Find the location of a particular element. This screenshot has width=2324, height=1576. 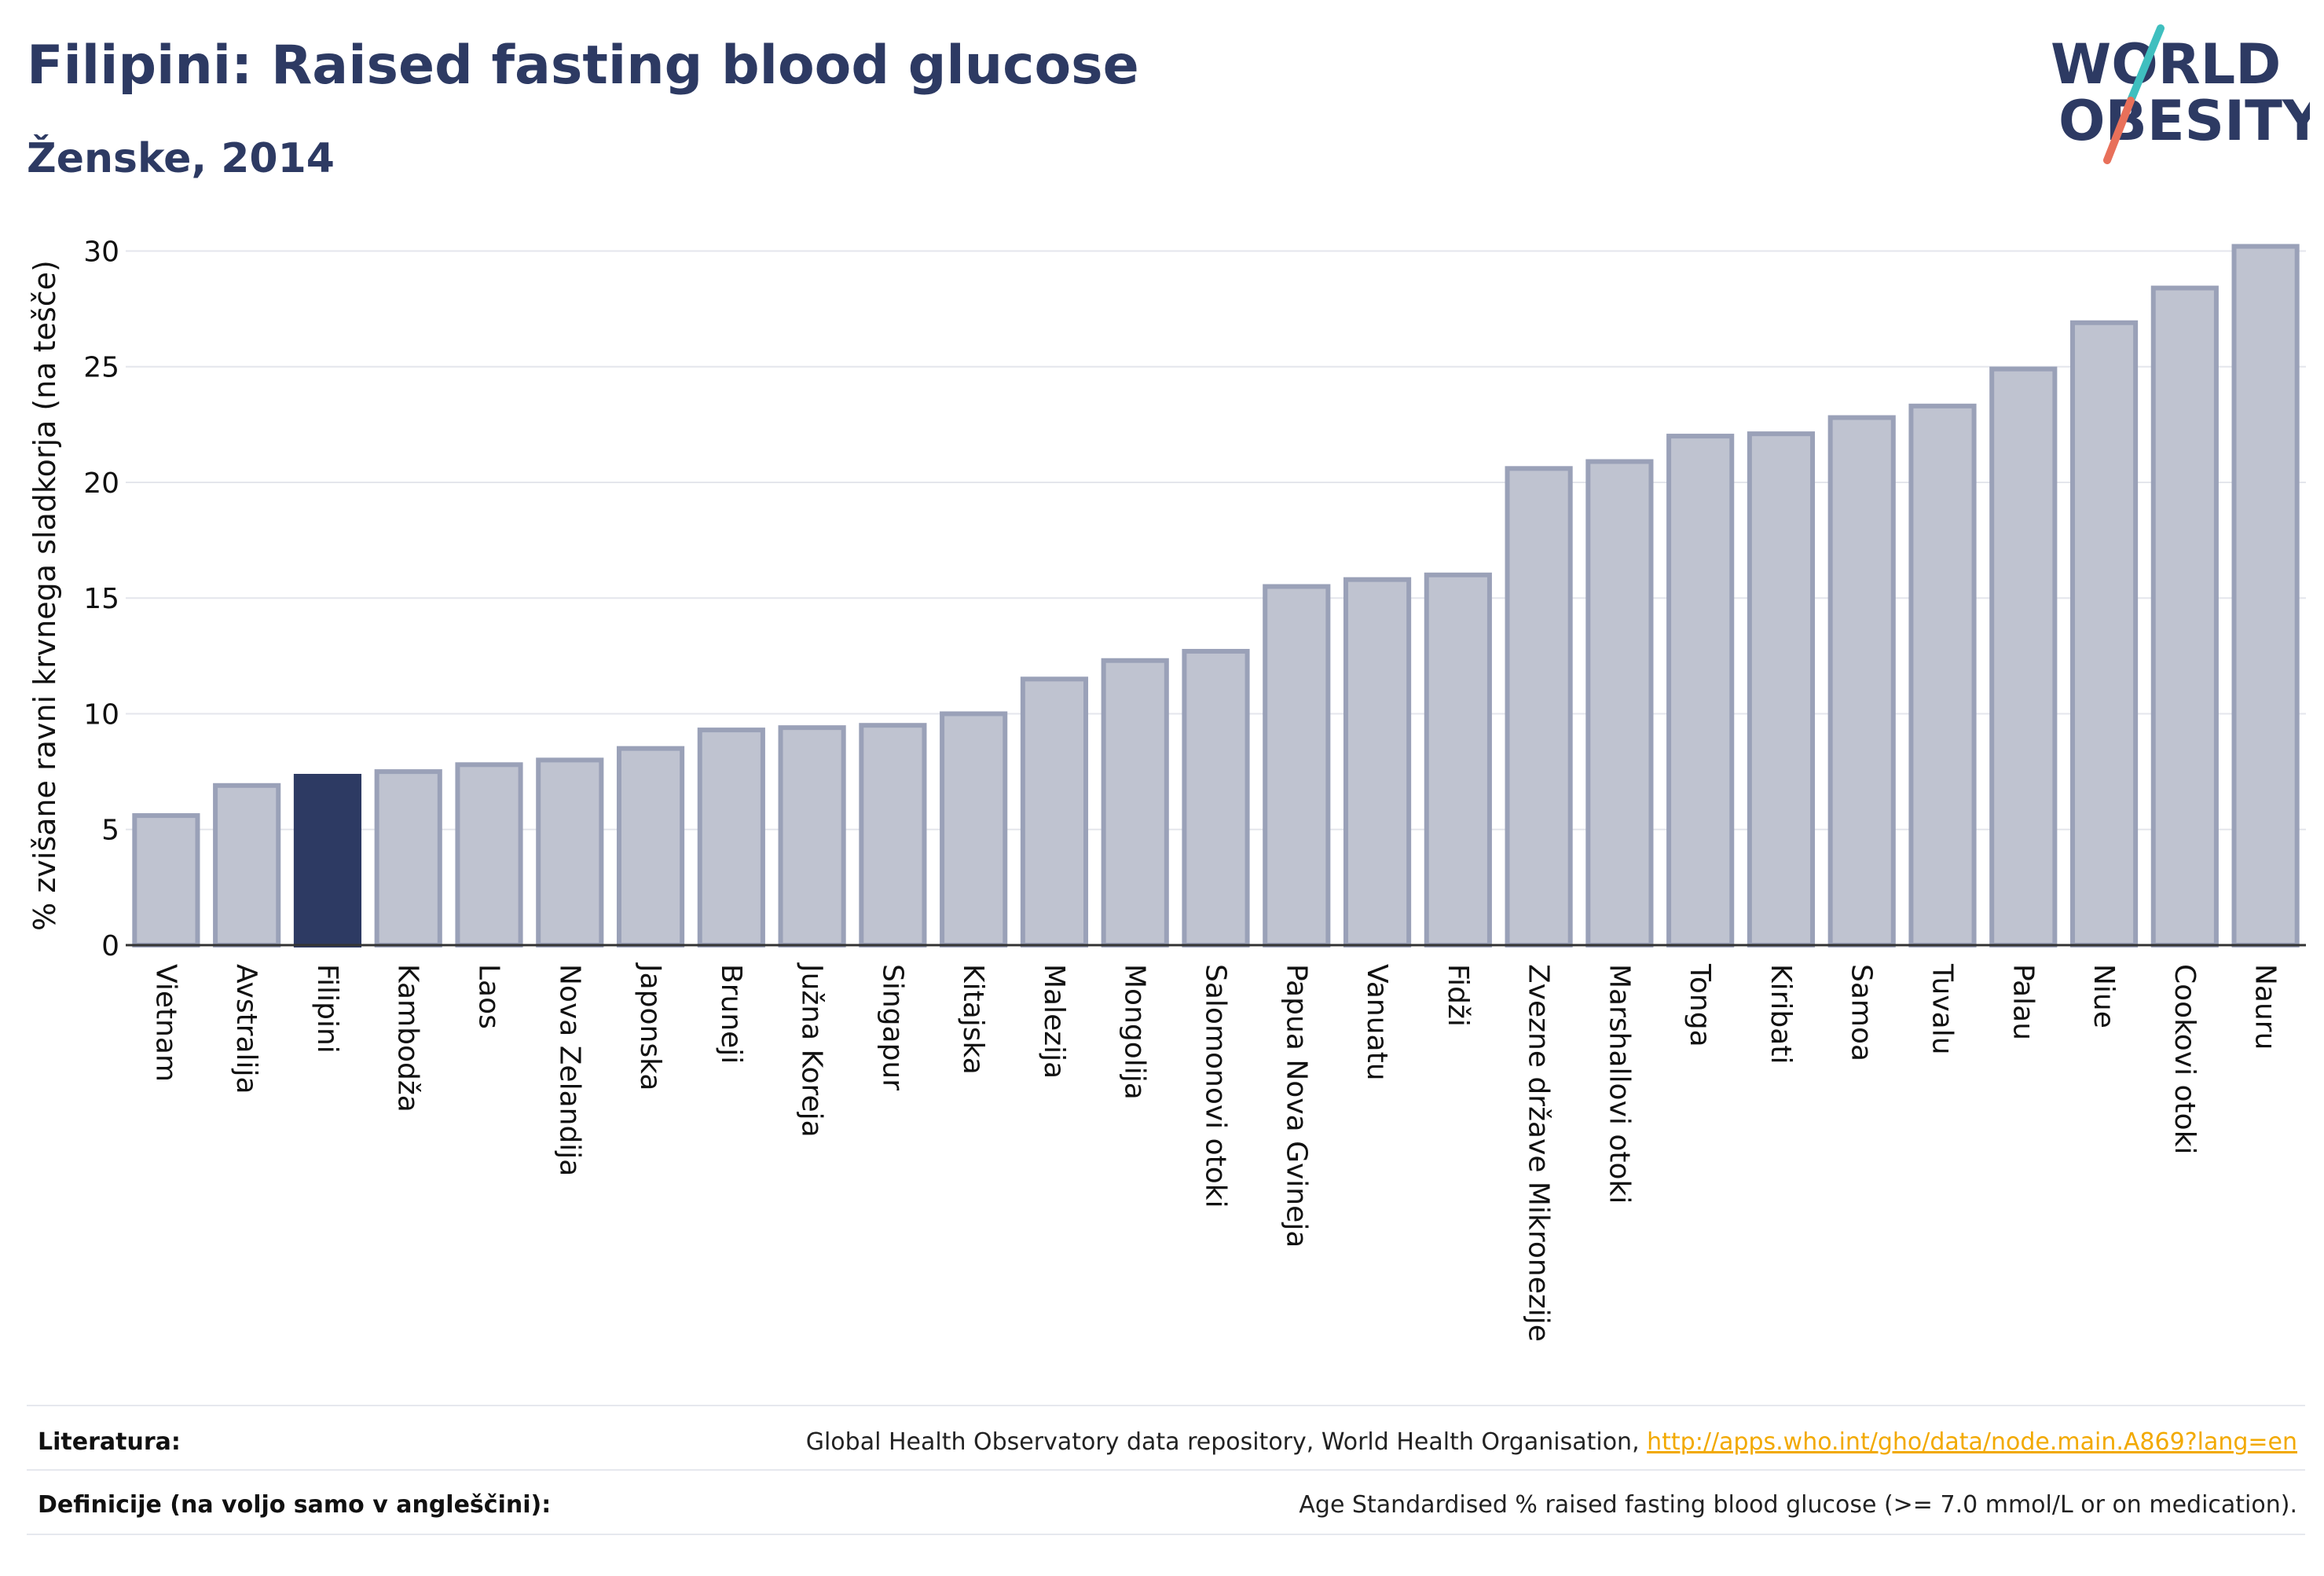

literatura-label: Literatura: is located at coordinates (109, 1442).